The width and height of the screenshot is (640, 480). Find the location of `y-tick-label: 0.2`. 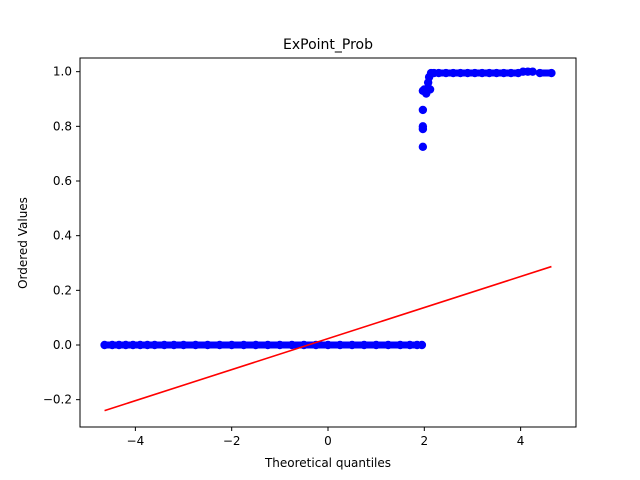

y-tick-label: 0.2 is located at coordinates (62, 290).